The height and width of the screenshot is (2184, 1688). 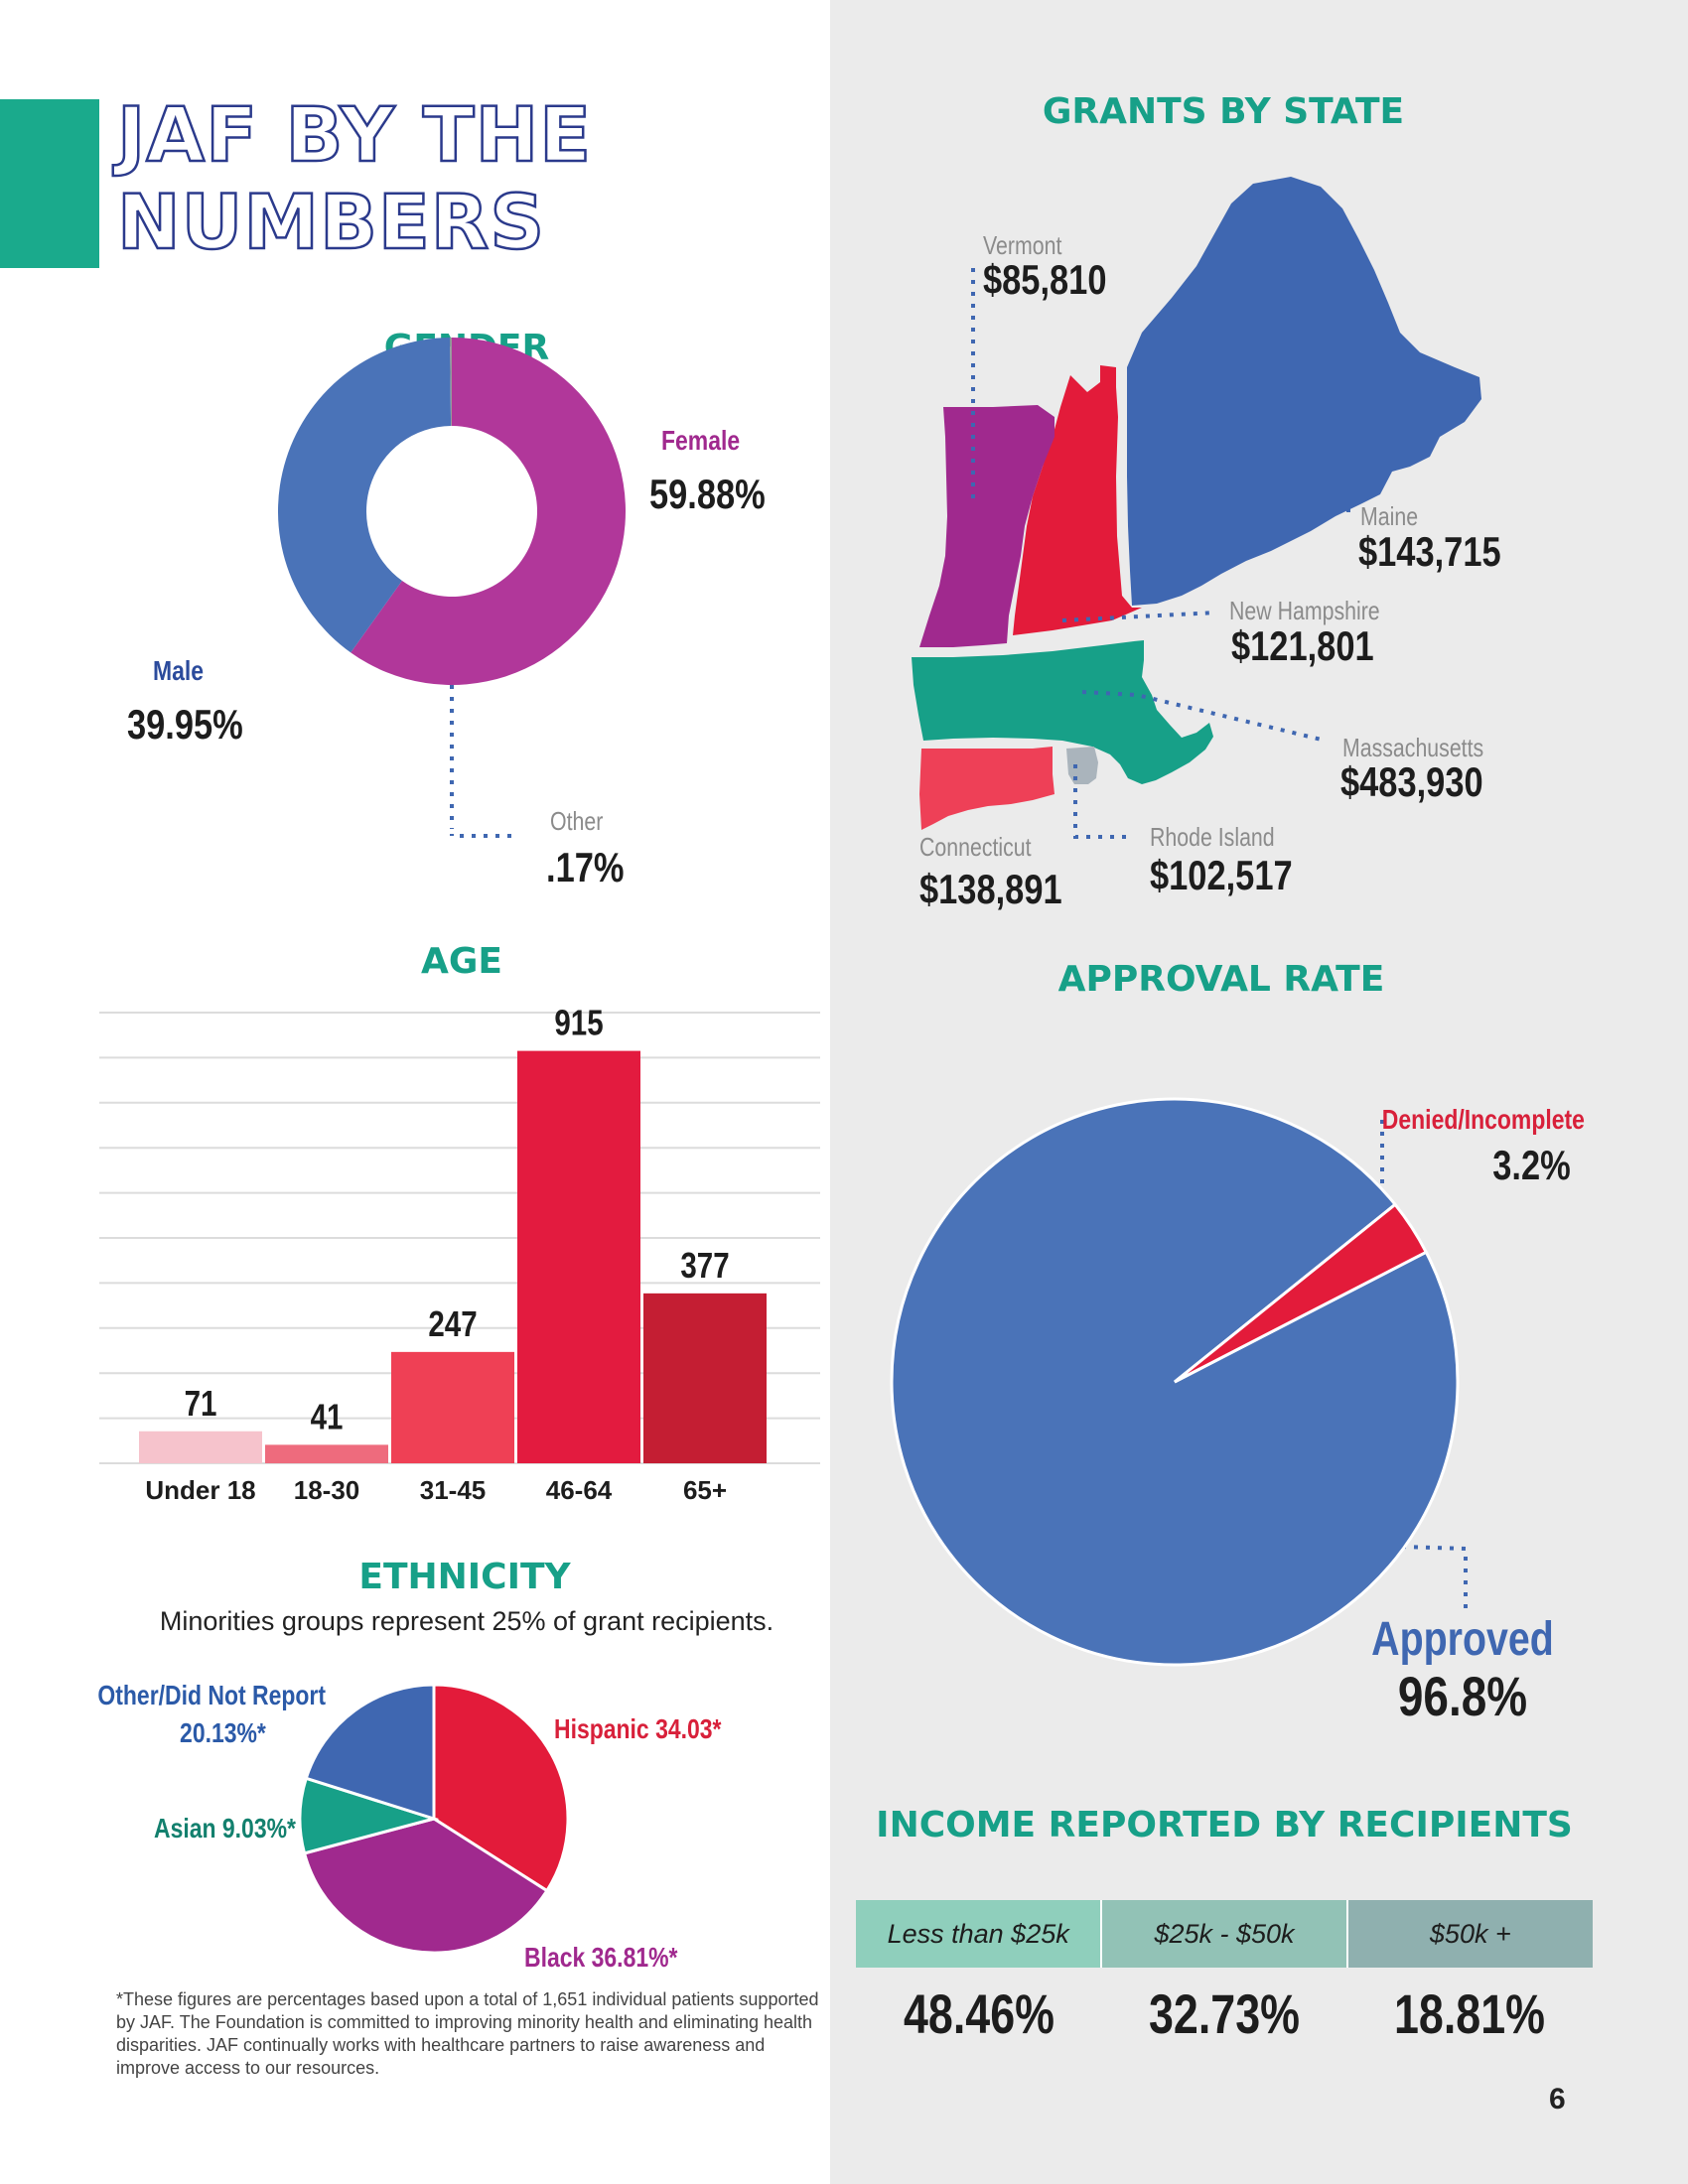 What do you see at coordinates (990, 889) in the screenshot?
I see `connecticut-amount: $138,891` at bounding box center [990, 889].